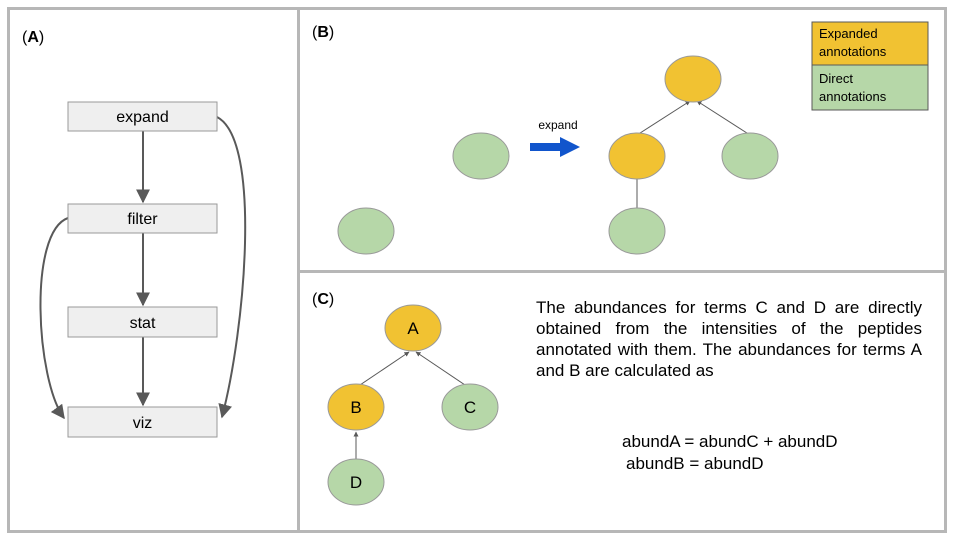 Image resolution: width=960 pixels, height=540 pixels. I want to click on expand-arrow-label: expand, so click(557, 125).